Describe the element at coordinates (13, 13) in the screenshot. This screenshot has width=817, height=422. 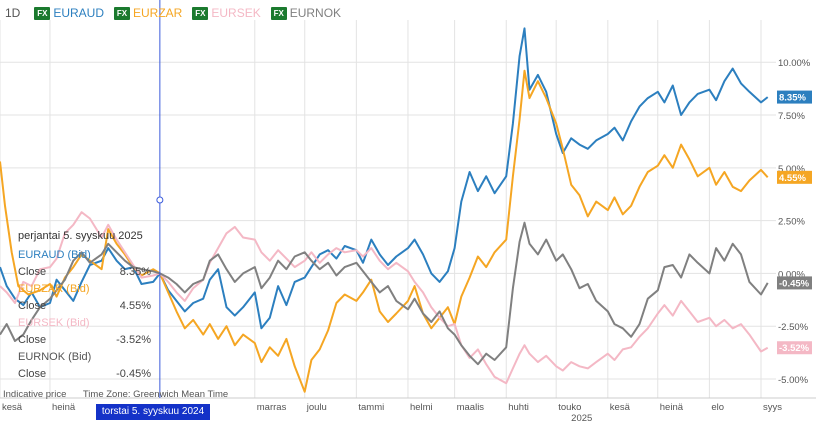
I see `period-selector: 1D` at that location.